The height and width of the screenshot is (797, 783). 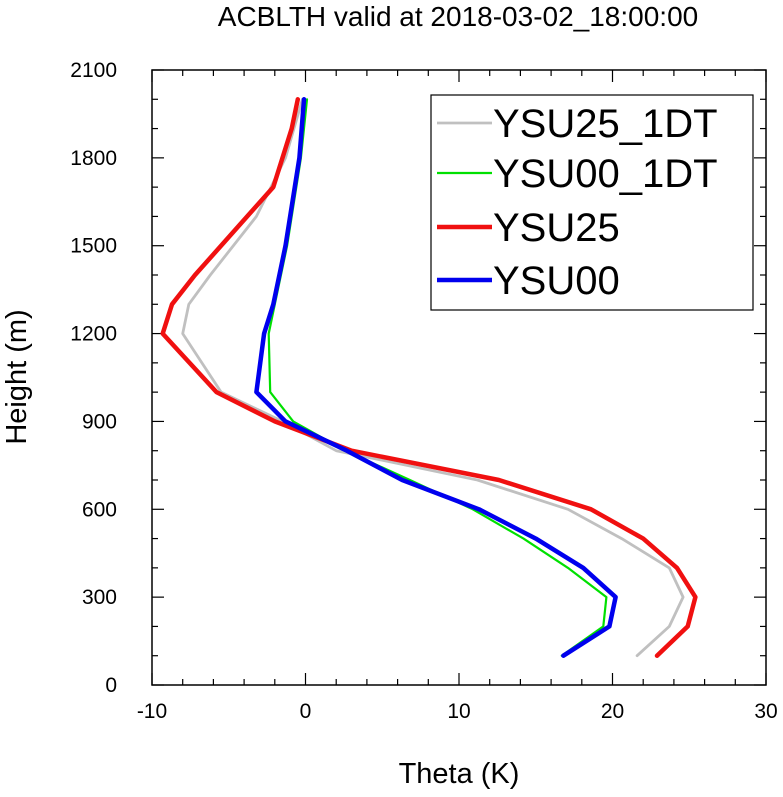 What do you see at coordinates (605, 124) in the screenshot?
I see `legend-label: YSU25_1DT` at bounding box center [605, 124].